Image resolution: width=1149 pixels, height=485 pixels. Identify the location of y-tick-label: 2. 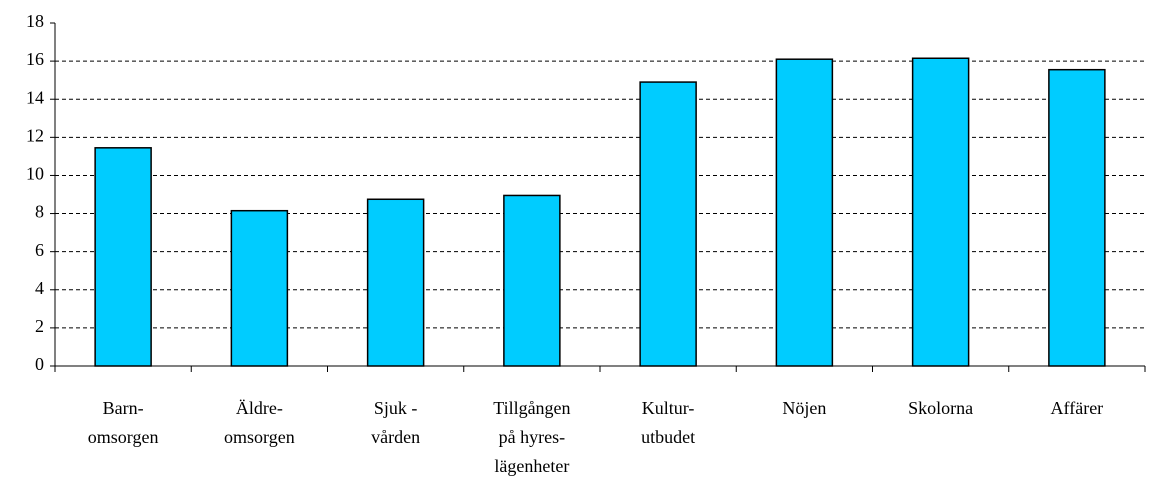
(39, 326).